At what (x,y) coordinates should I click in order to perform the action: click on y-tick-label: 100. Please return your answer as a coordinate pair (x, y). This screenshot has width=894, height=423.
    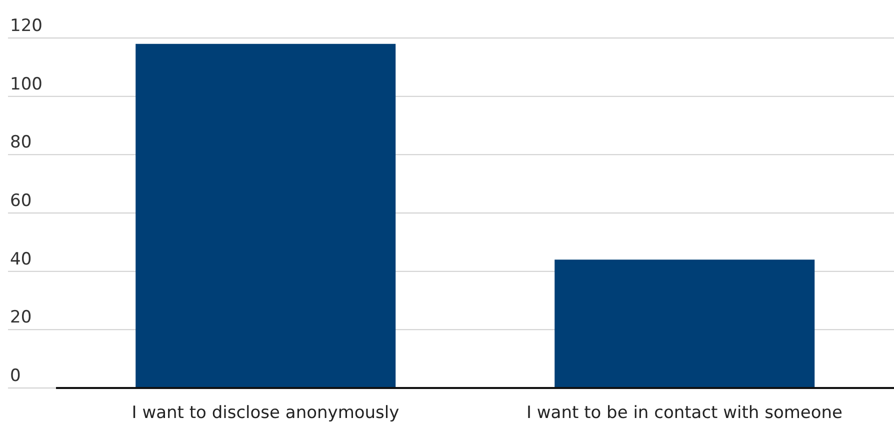
    Looking at the image, I should click on (26, 84).